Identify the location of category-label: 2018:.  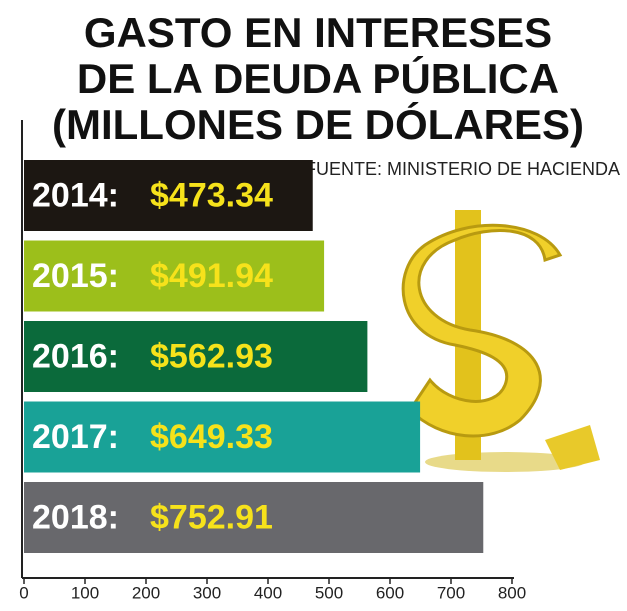
(75, 517).